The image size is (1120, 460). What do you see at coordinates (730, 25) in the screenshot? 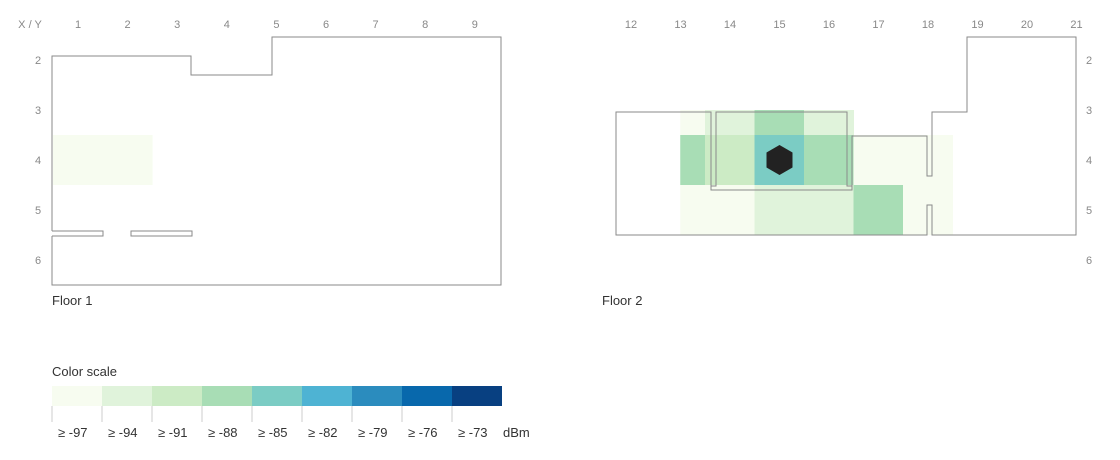
I see `x-tick-label: 14` at bounding box center [730, 25].